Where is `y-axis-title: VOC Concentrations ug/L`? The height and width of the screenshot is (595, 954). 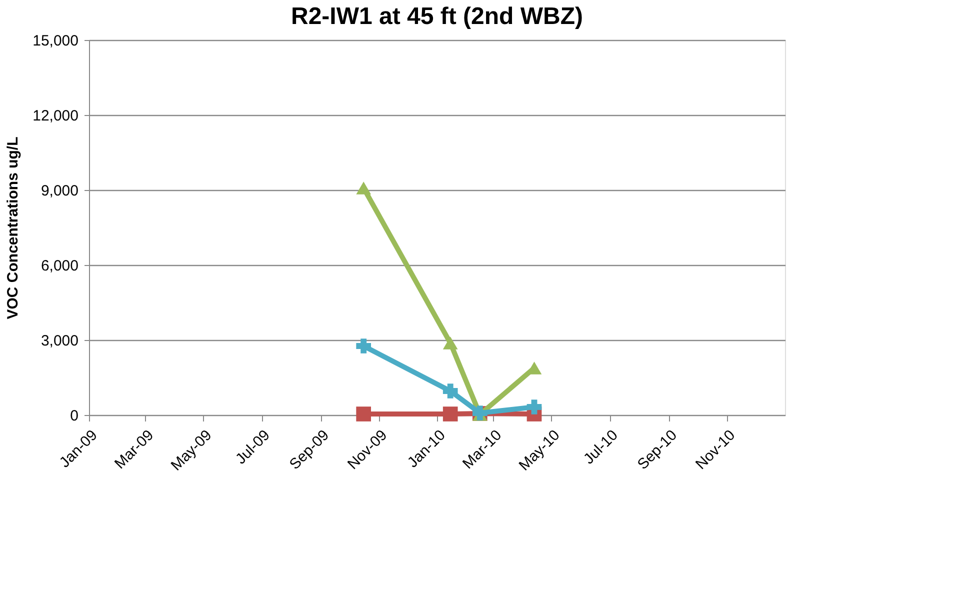 y-axis-title: VOC Concentrations ug/L is located at coordinates (13, 228).